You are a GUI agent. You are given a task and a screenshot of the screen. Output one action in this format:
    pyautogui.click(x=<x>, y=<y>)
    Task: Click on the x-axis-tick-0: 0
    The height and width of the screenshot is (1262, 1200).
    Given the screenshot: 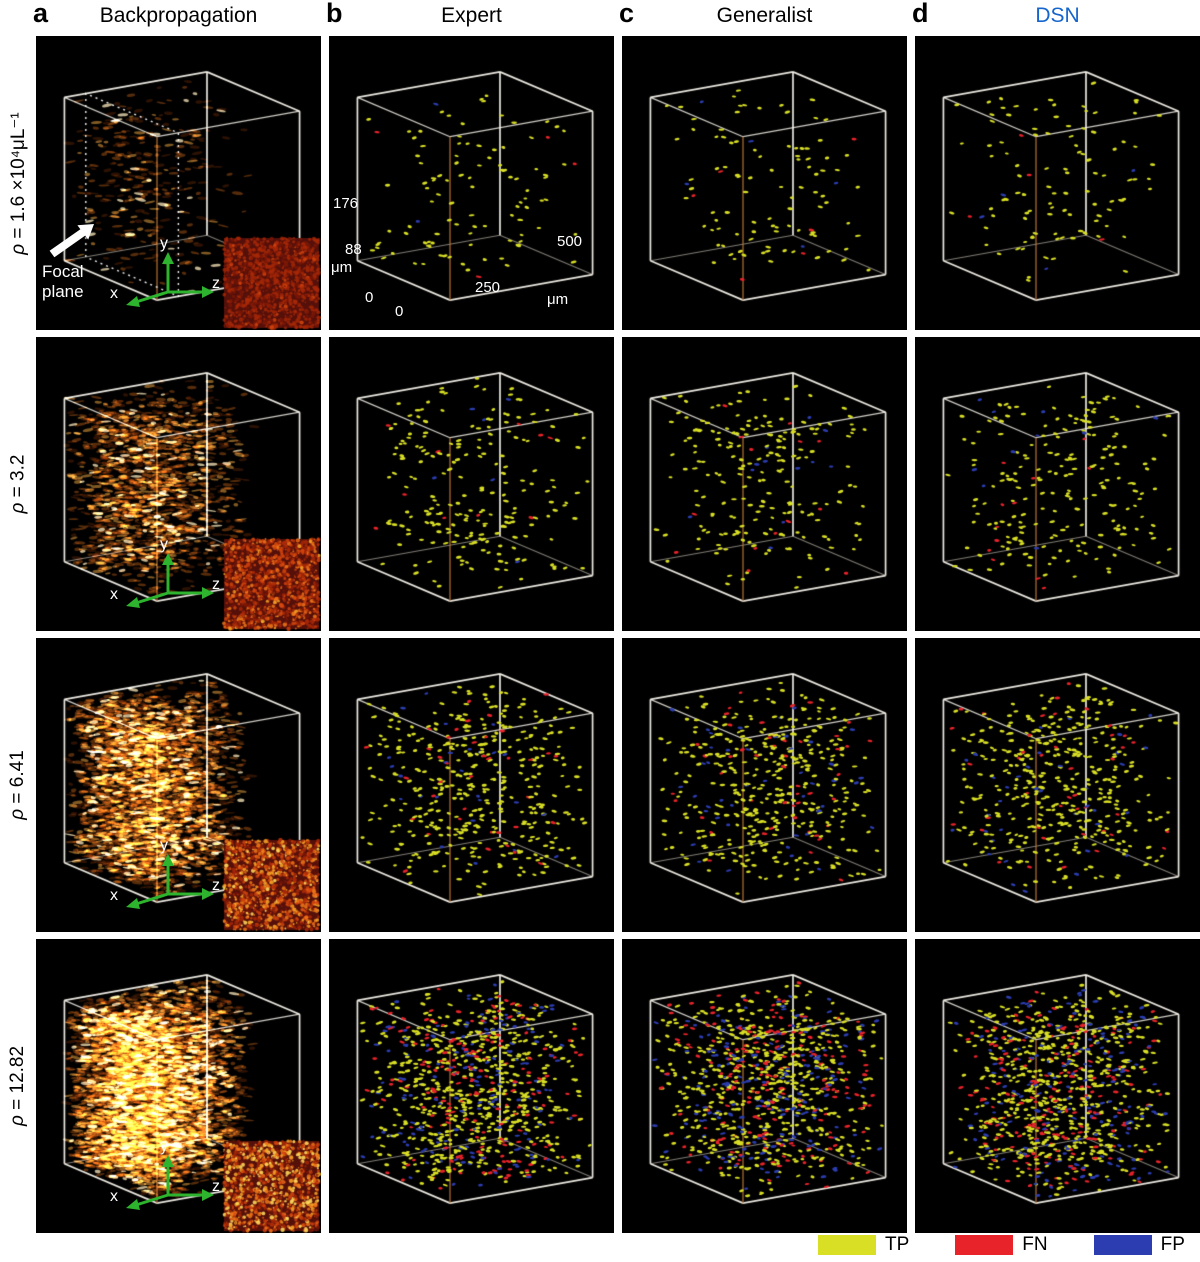 What is the action you would take?
    pyautogui.click(x=399, y=311)
    